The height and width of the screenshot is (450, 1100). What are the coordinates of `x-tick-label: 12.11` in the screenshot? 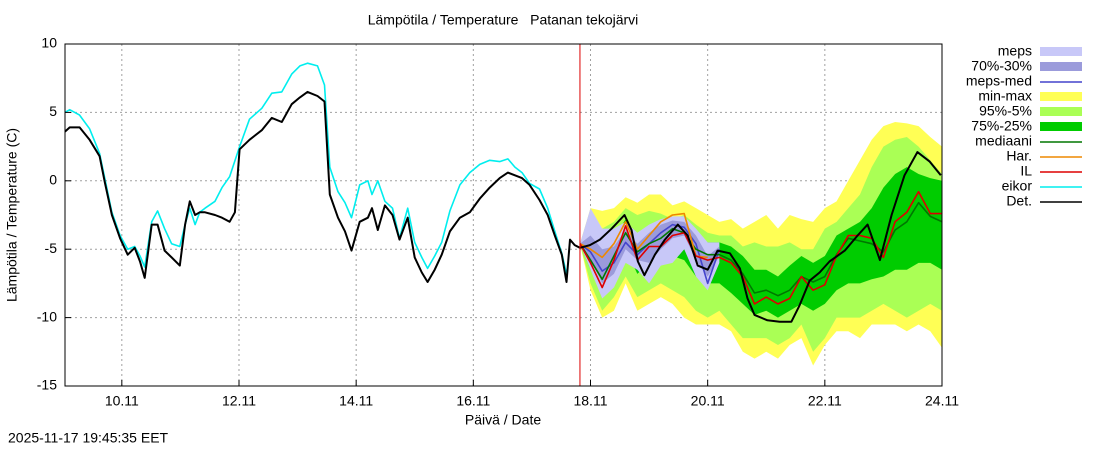 It's located at (239, 401).